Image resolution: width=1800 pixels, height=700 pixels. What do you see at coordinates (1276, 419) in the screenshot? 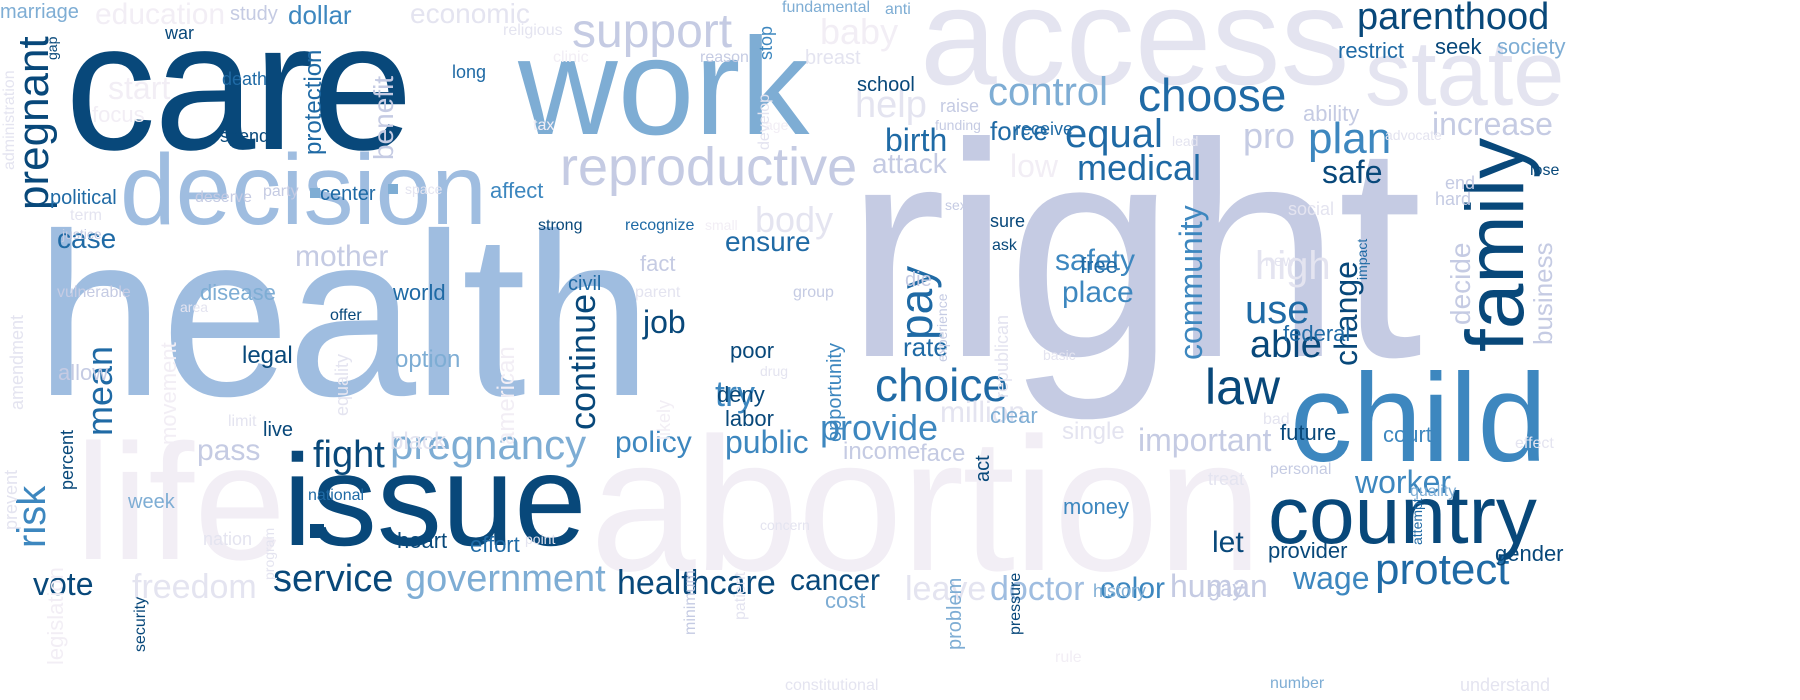
I see `word: bad` at bounding box center [1276, 419].